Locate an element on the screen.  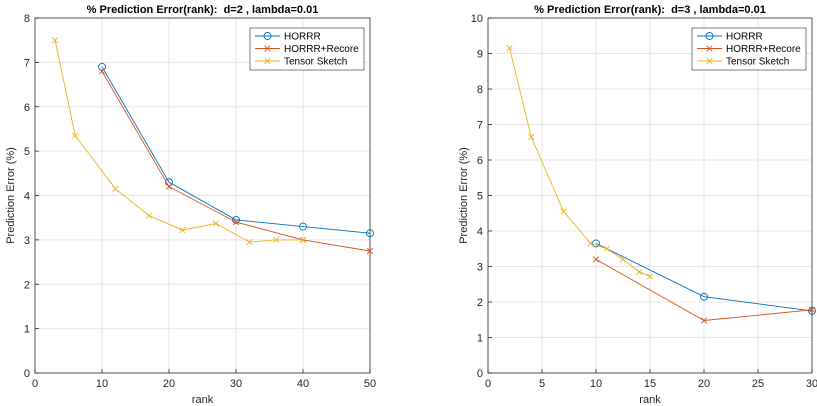
x-tick-label: 15 is located at coordinates (650, 384).